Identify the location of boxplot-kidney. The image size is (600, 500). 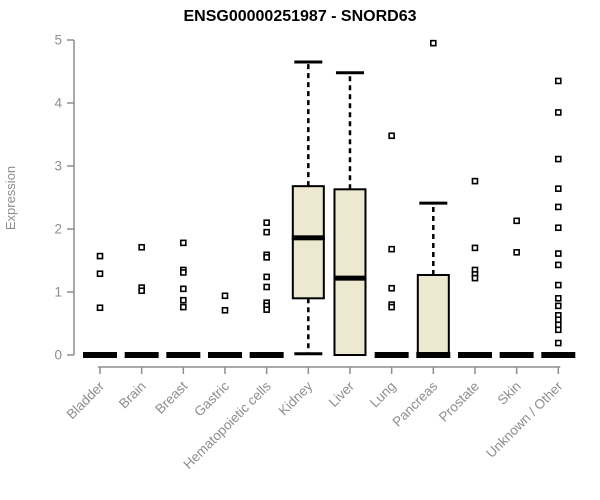
(308, 208).